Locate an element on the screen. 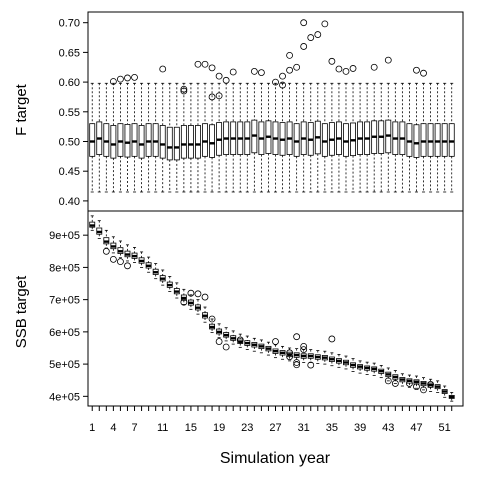 This screenshot has height=480, width=480. f-y-tick-label: 0.45 is located at coordinates (69, 172).